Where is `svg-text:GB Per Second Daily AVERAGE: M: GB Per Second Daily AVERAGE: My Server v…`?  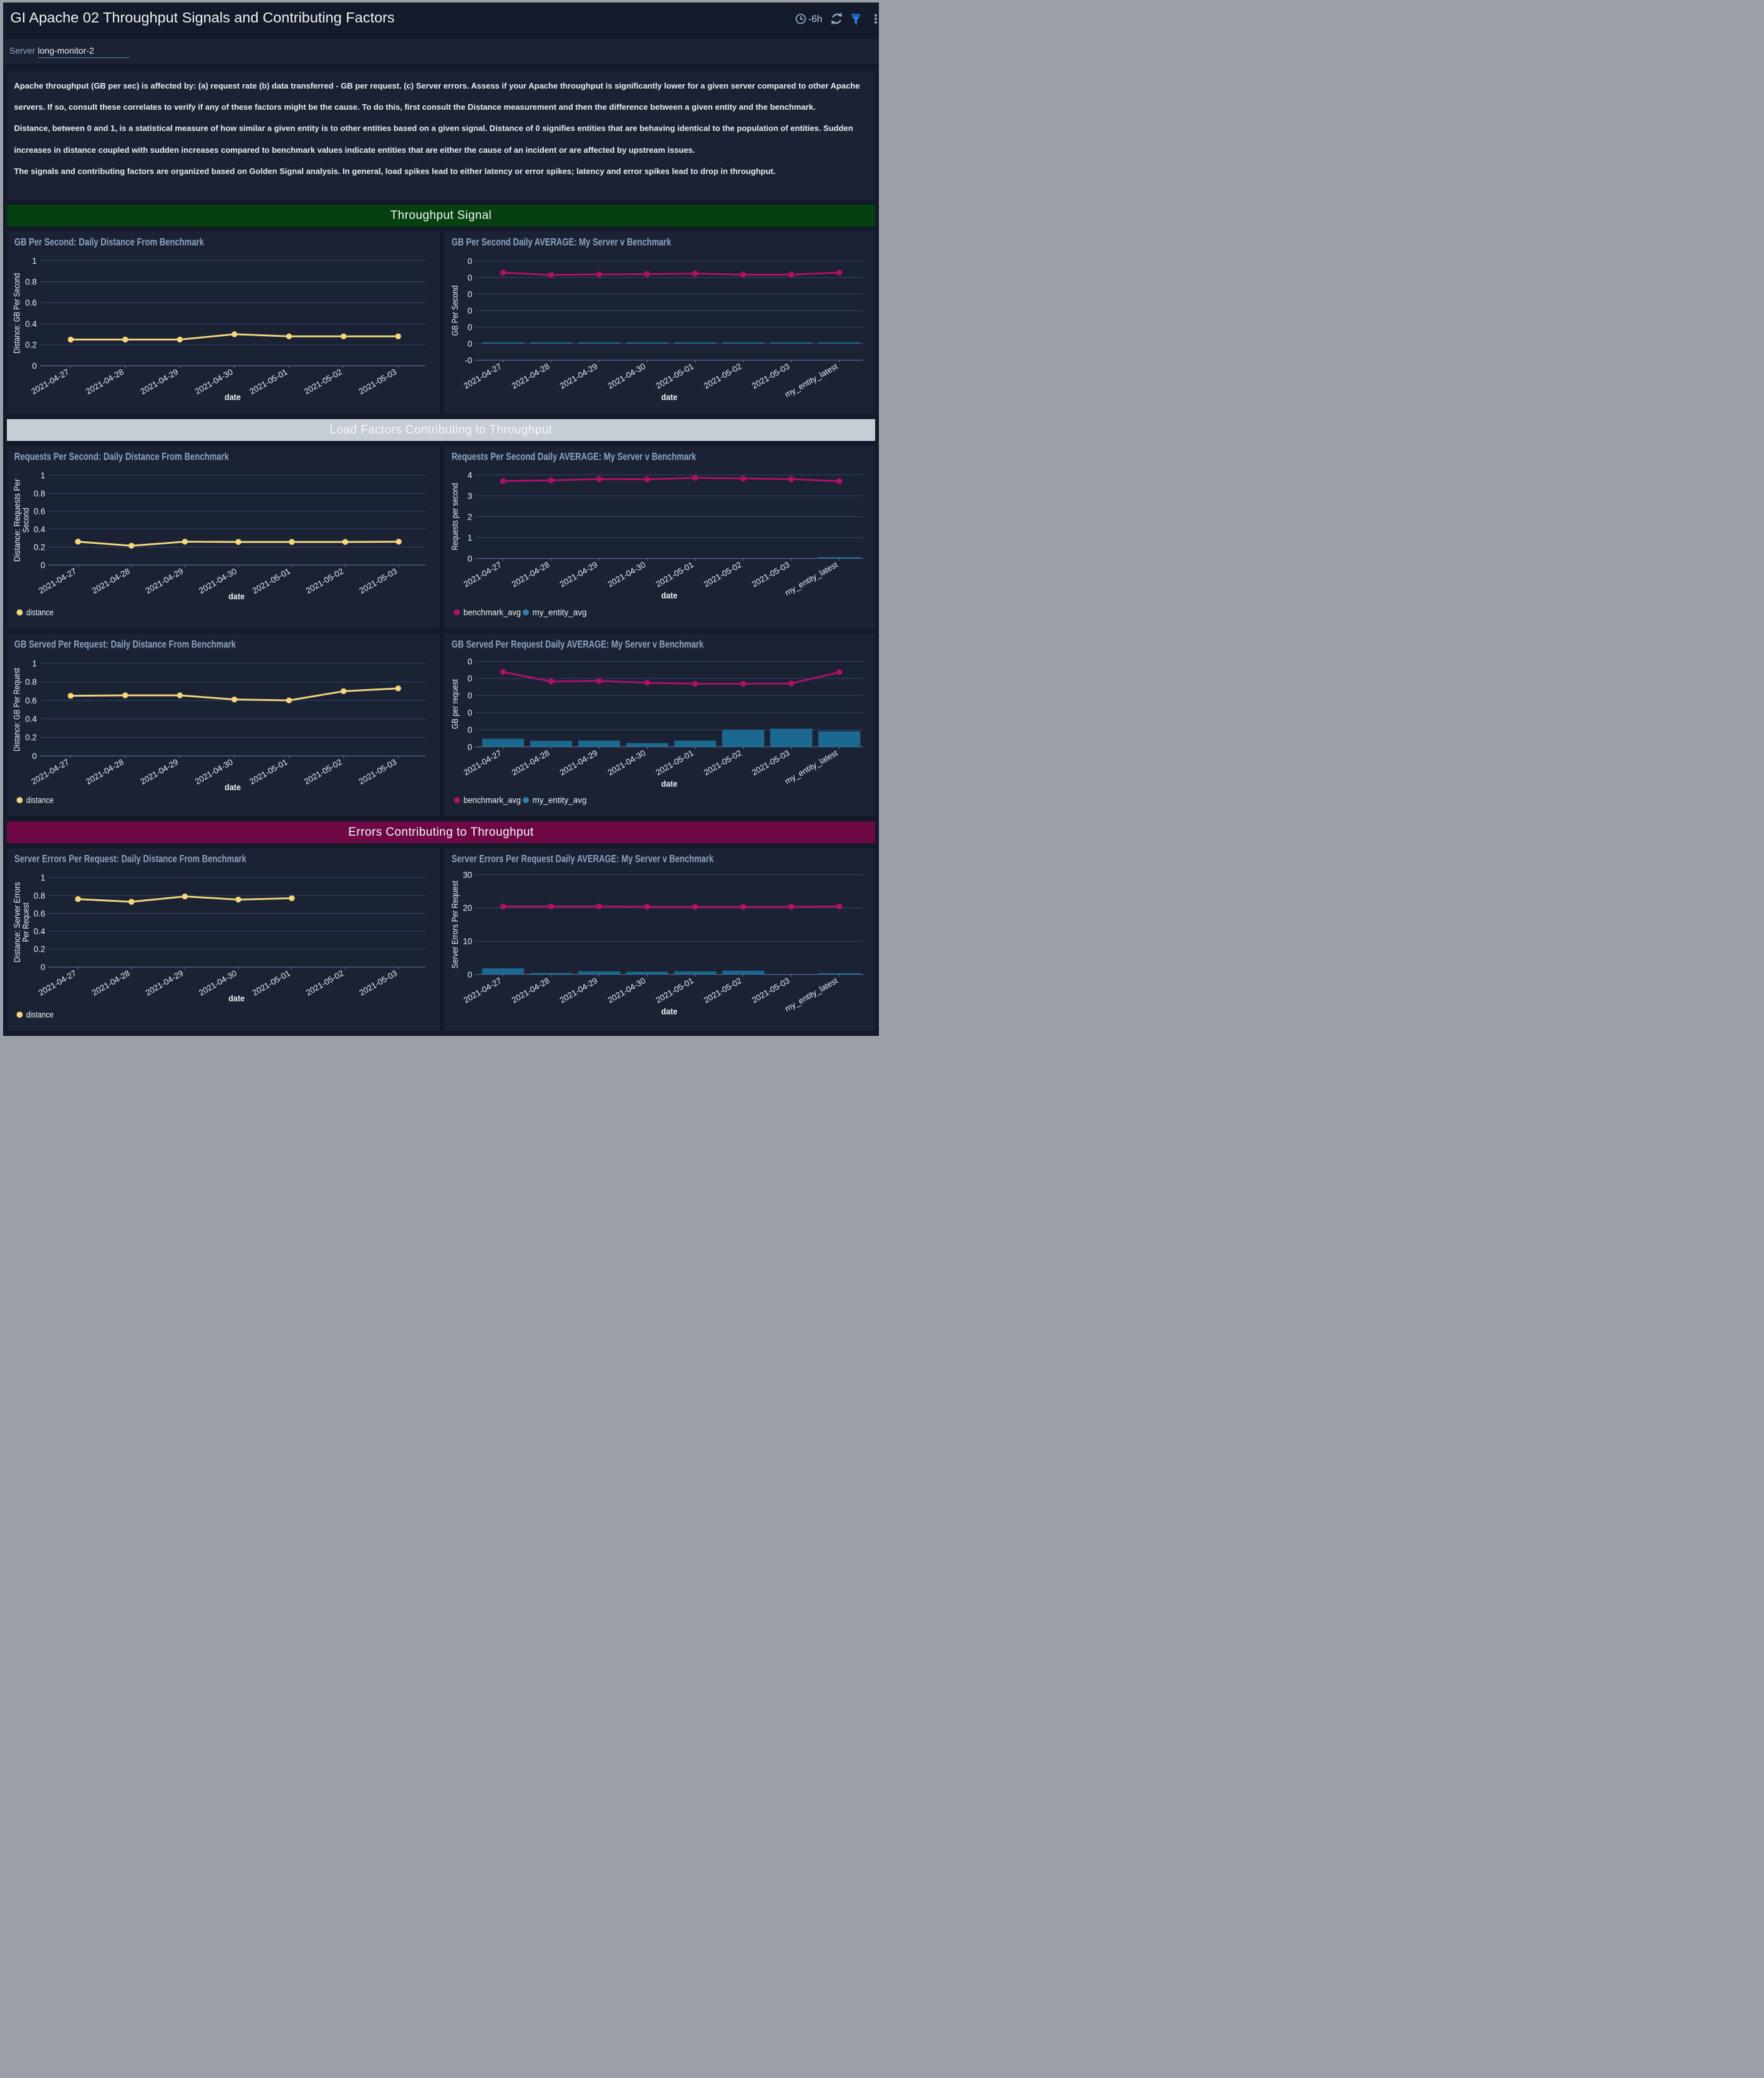 svg-text:GB Per Second Daily AVERAGE: M: GB Per Second Daily AVERAGE: My Server v… is located at coordinates (561, 242).